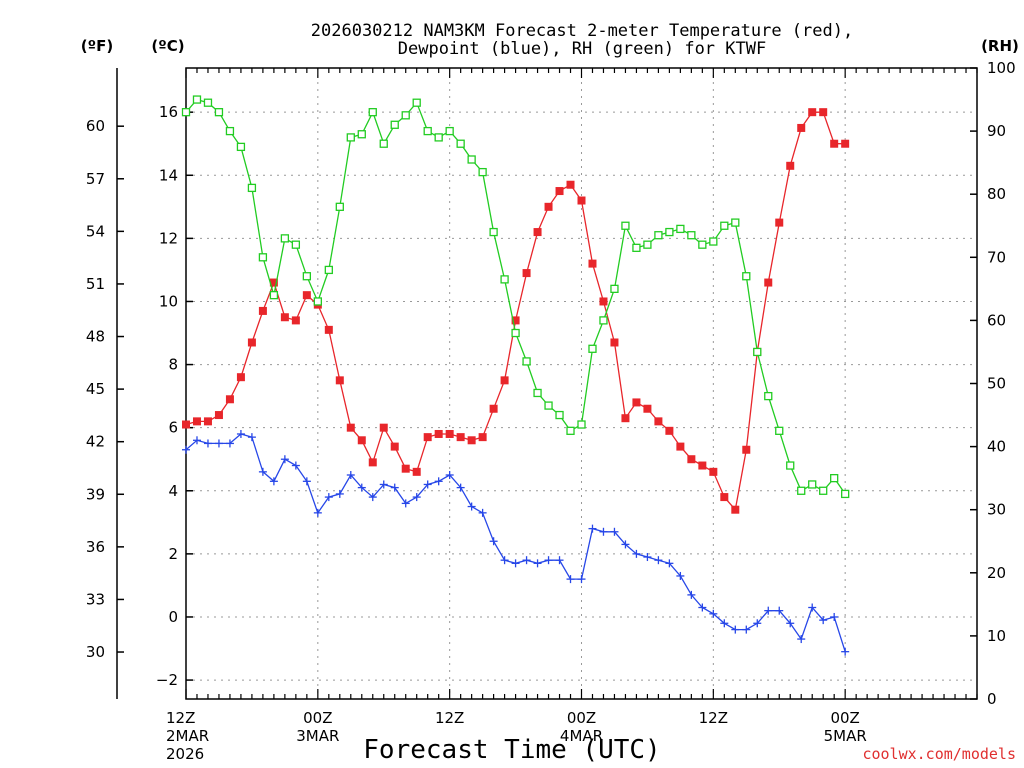 The width and height of the screenshot is (1024, 768). Describe the element at coordinates (996, 447) in the screenshot. I see `rh-tick-label: 40` at that location.